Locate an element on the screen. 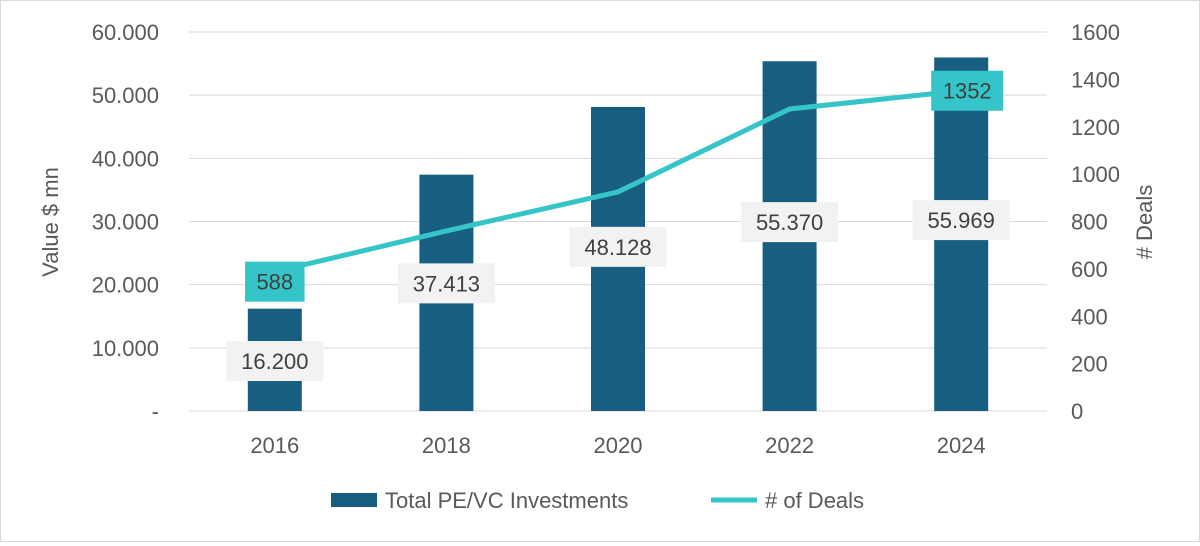  left-tick-label: 40.000 is located at coordinates (125, 158).